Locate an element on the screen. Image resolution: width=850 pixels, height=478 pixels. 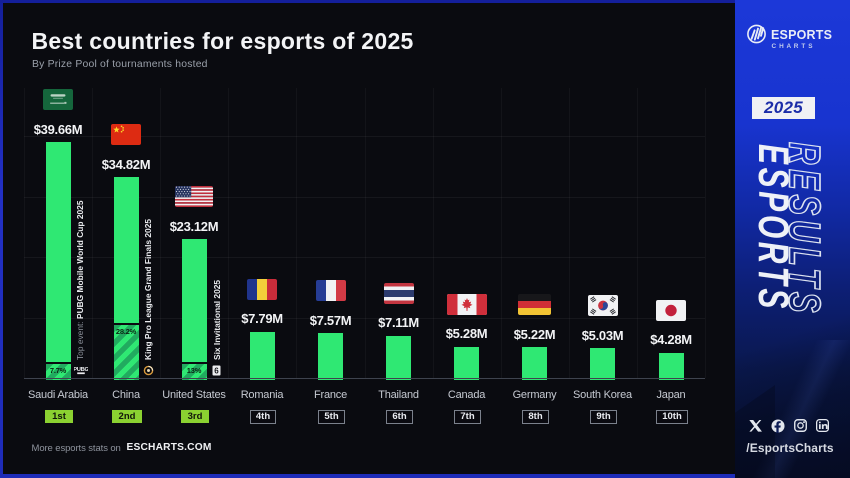
svg-text: 6 is located at coordinates (216, 370).